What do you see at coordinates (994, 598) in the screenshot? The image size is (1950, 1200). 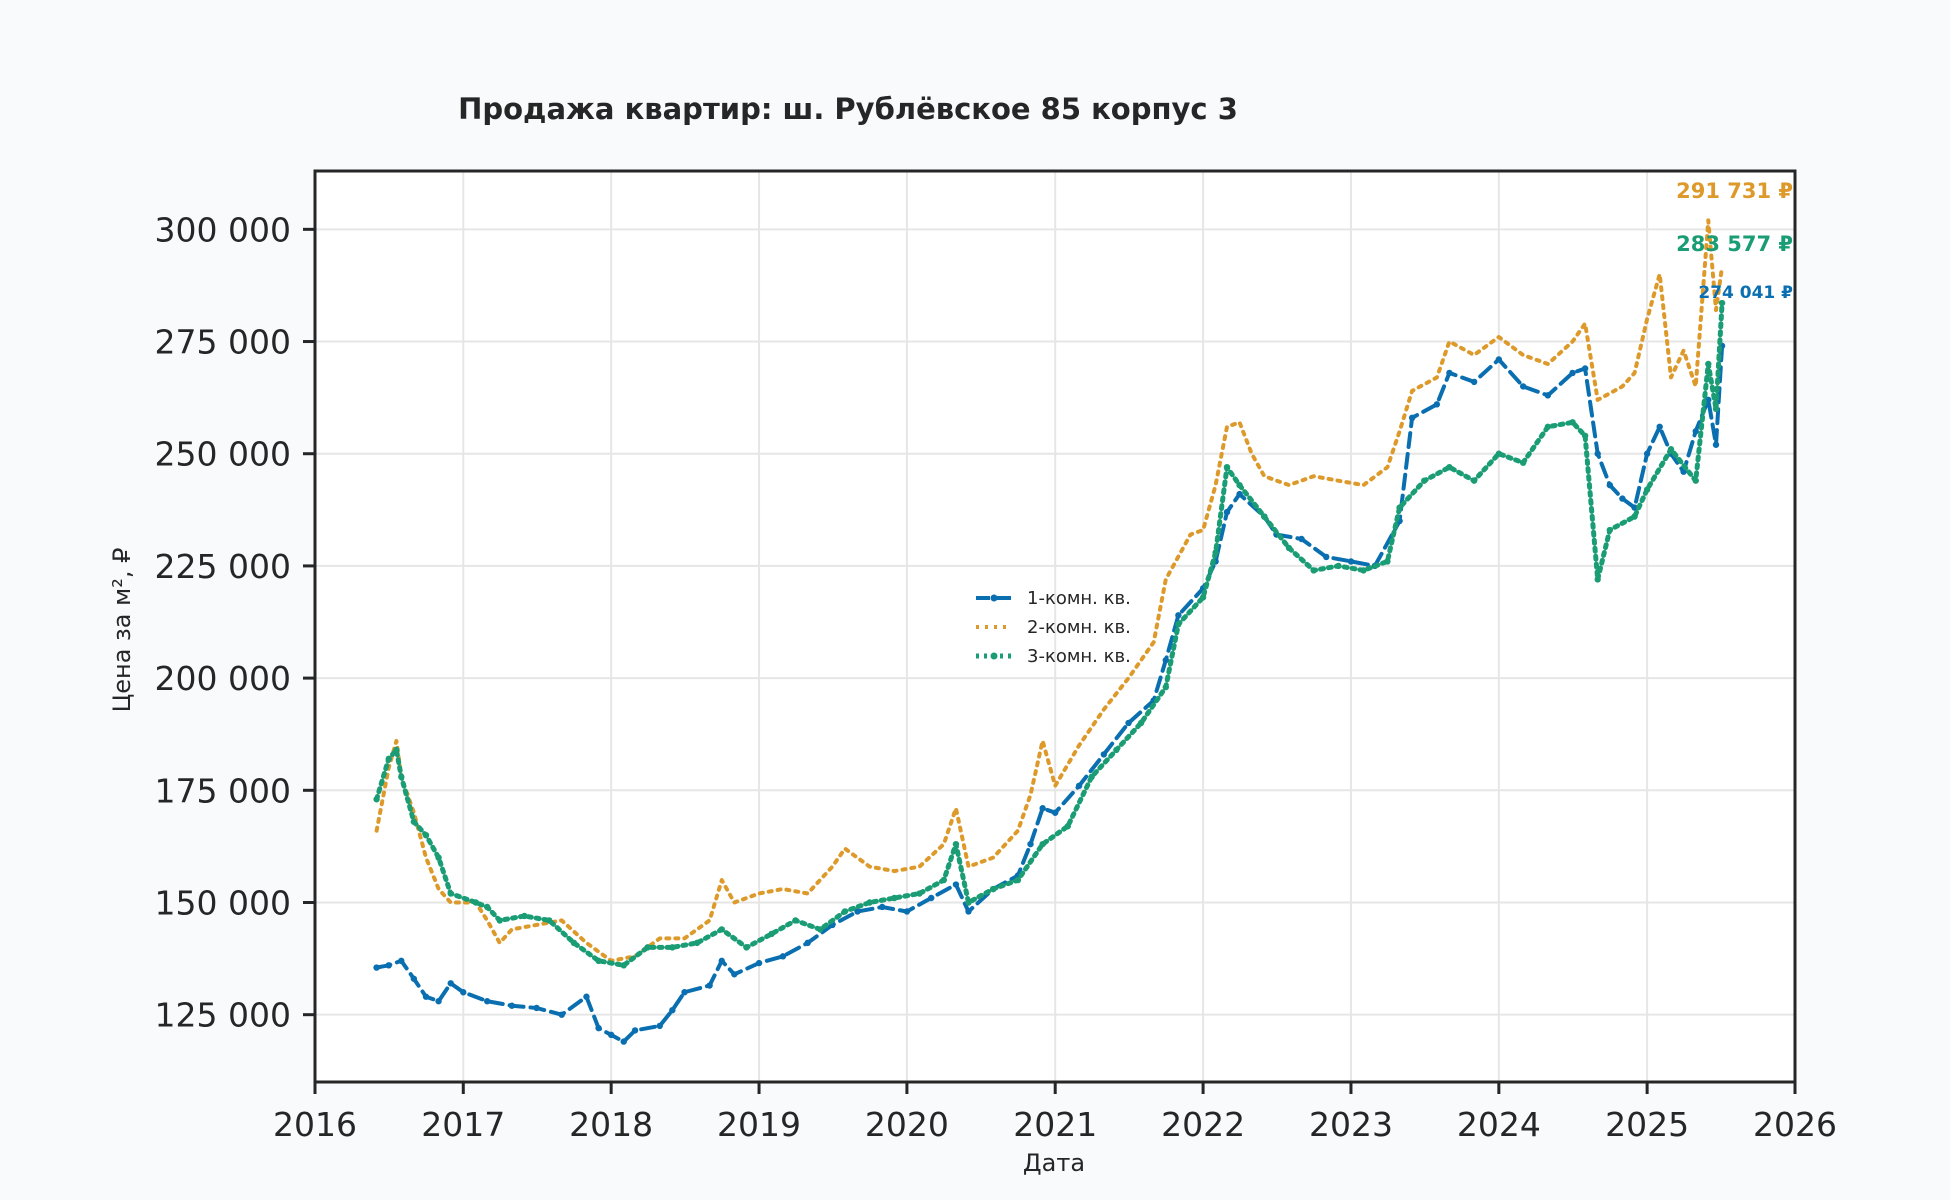 I see `legend-marker` at bounding box center [994, 598].